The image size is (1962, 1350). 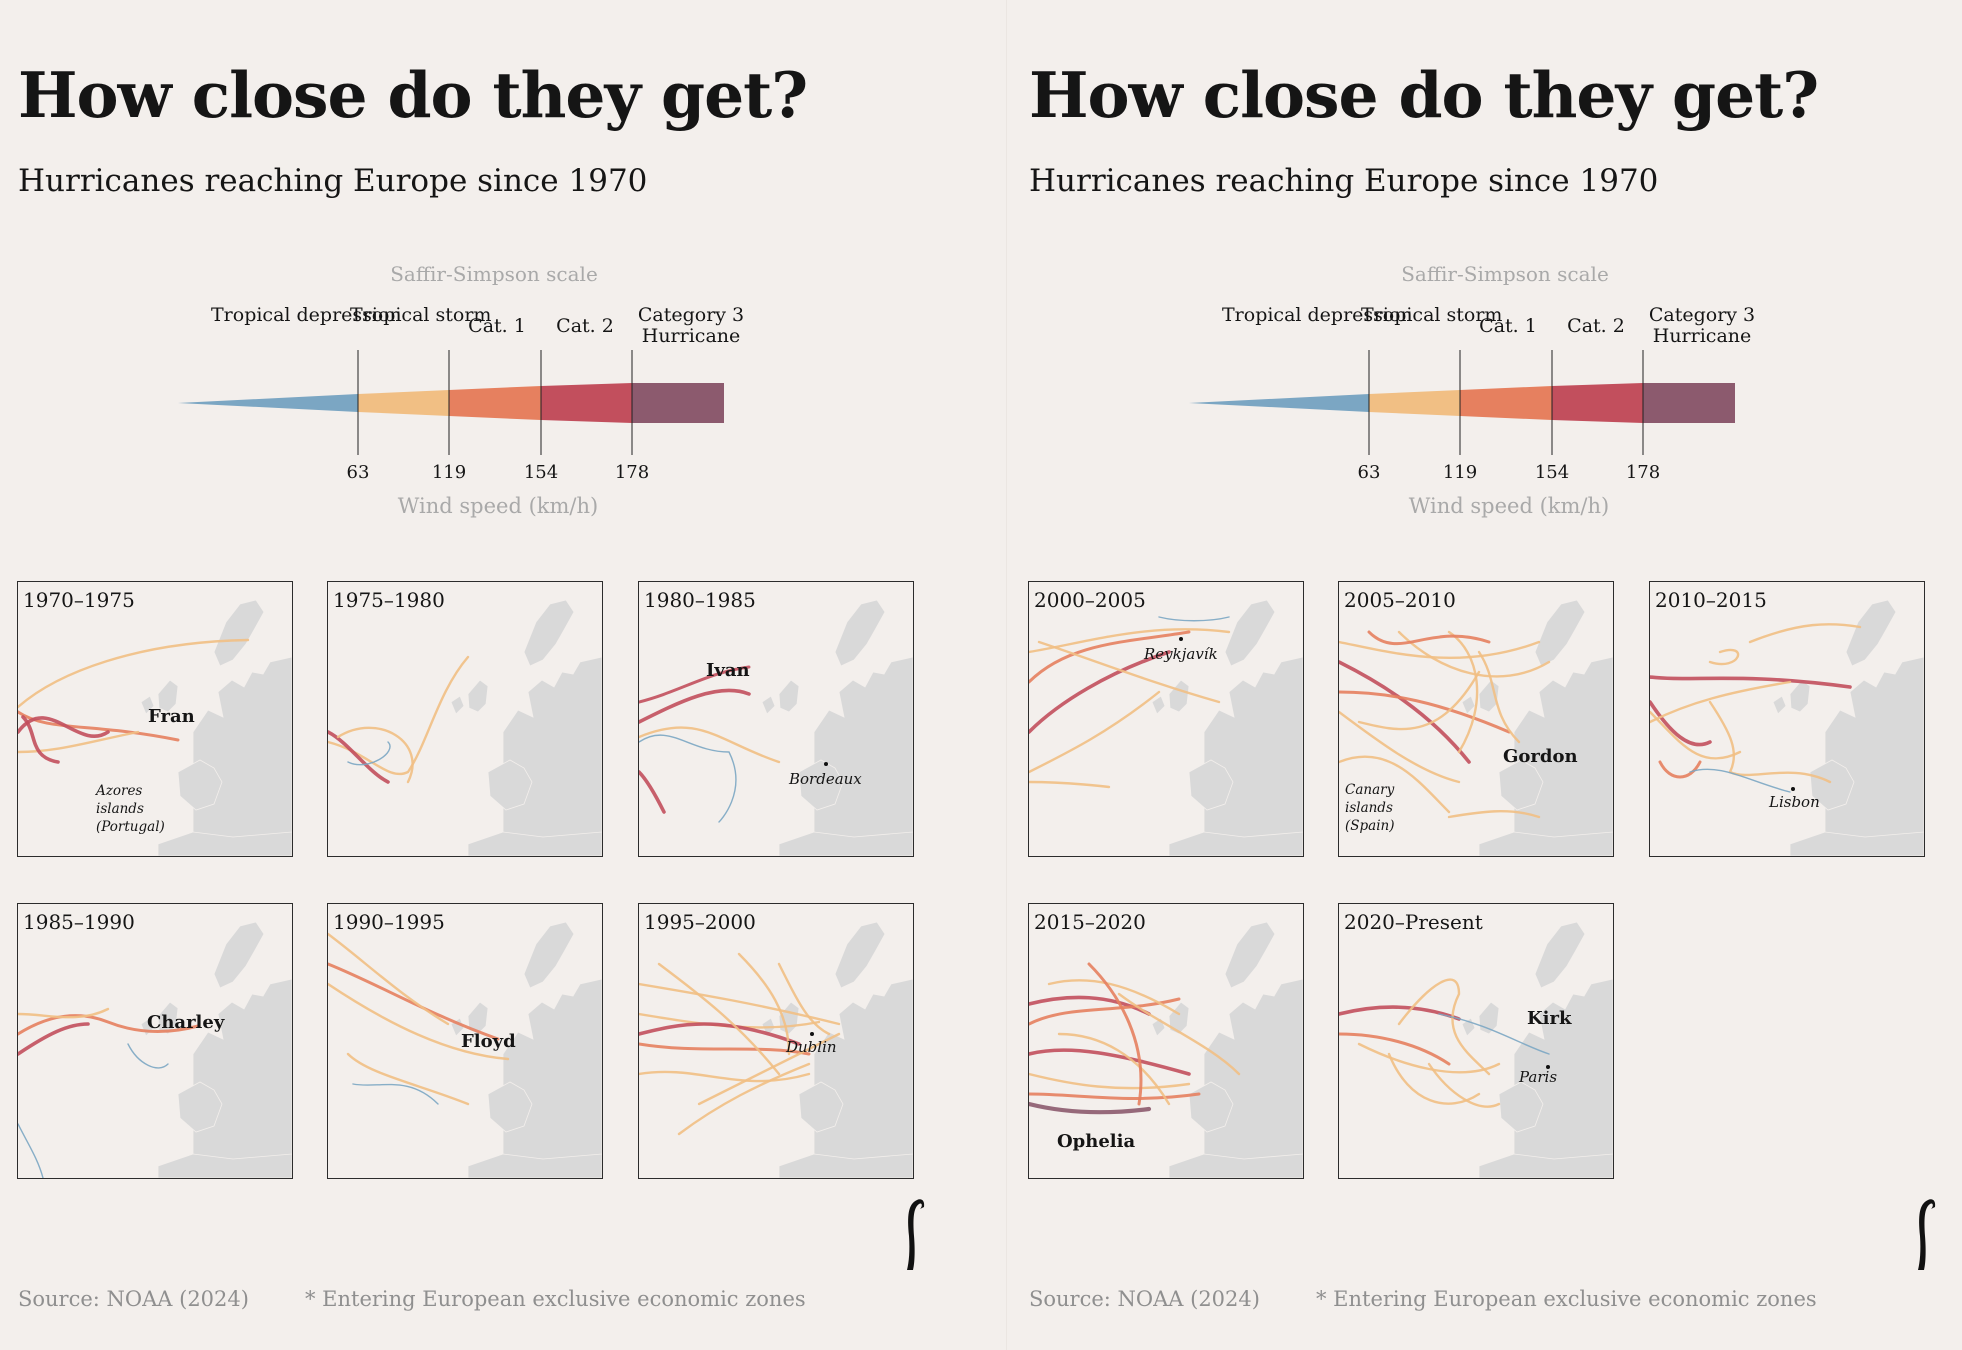 What do you see at coordinates (497, 326) in the screenshot?
I see `legend-label-cat1: Cat. 1` at bounding box center [497, 326].